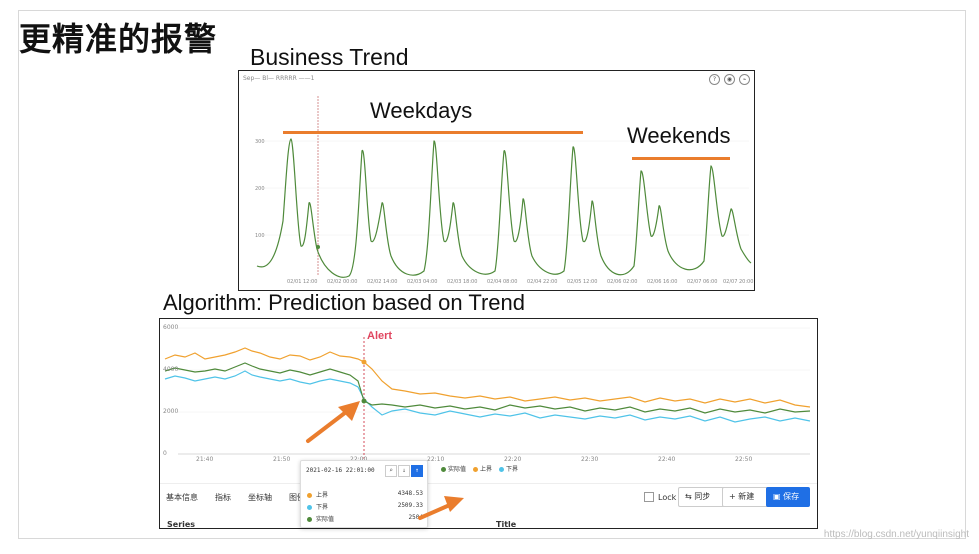  What do you see at coordinates (205, 459) in the screenshot?
I see `prediction-x-tick: 21:40` at bounding box center [205, 459].